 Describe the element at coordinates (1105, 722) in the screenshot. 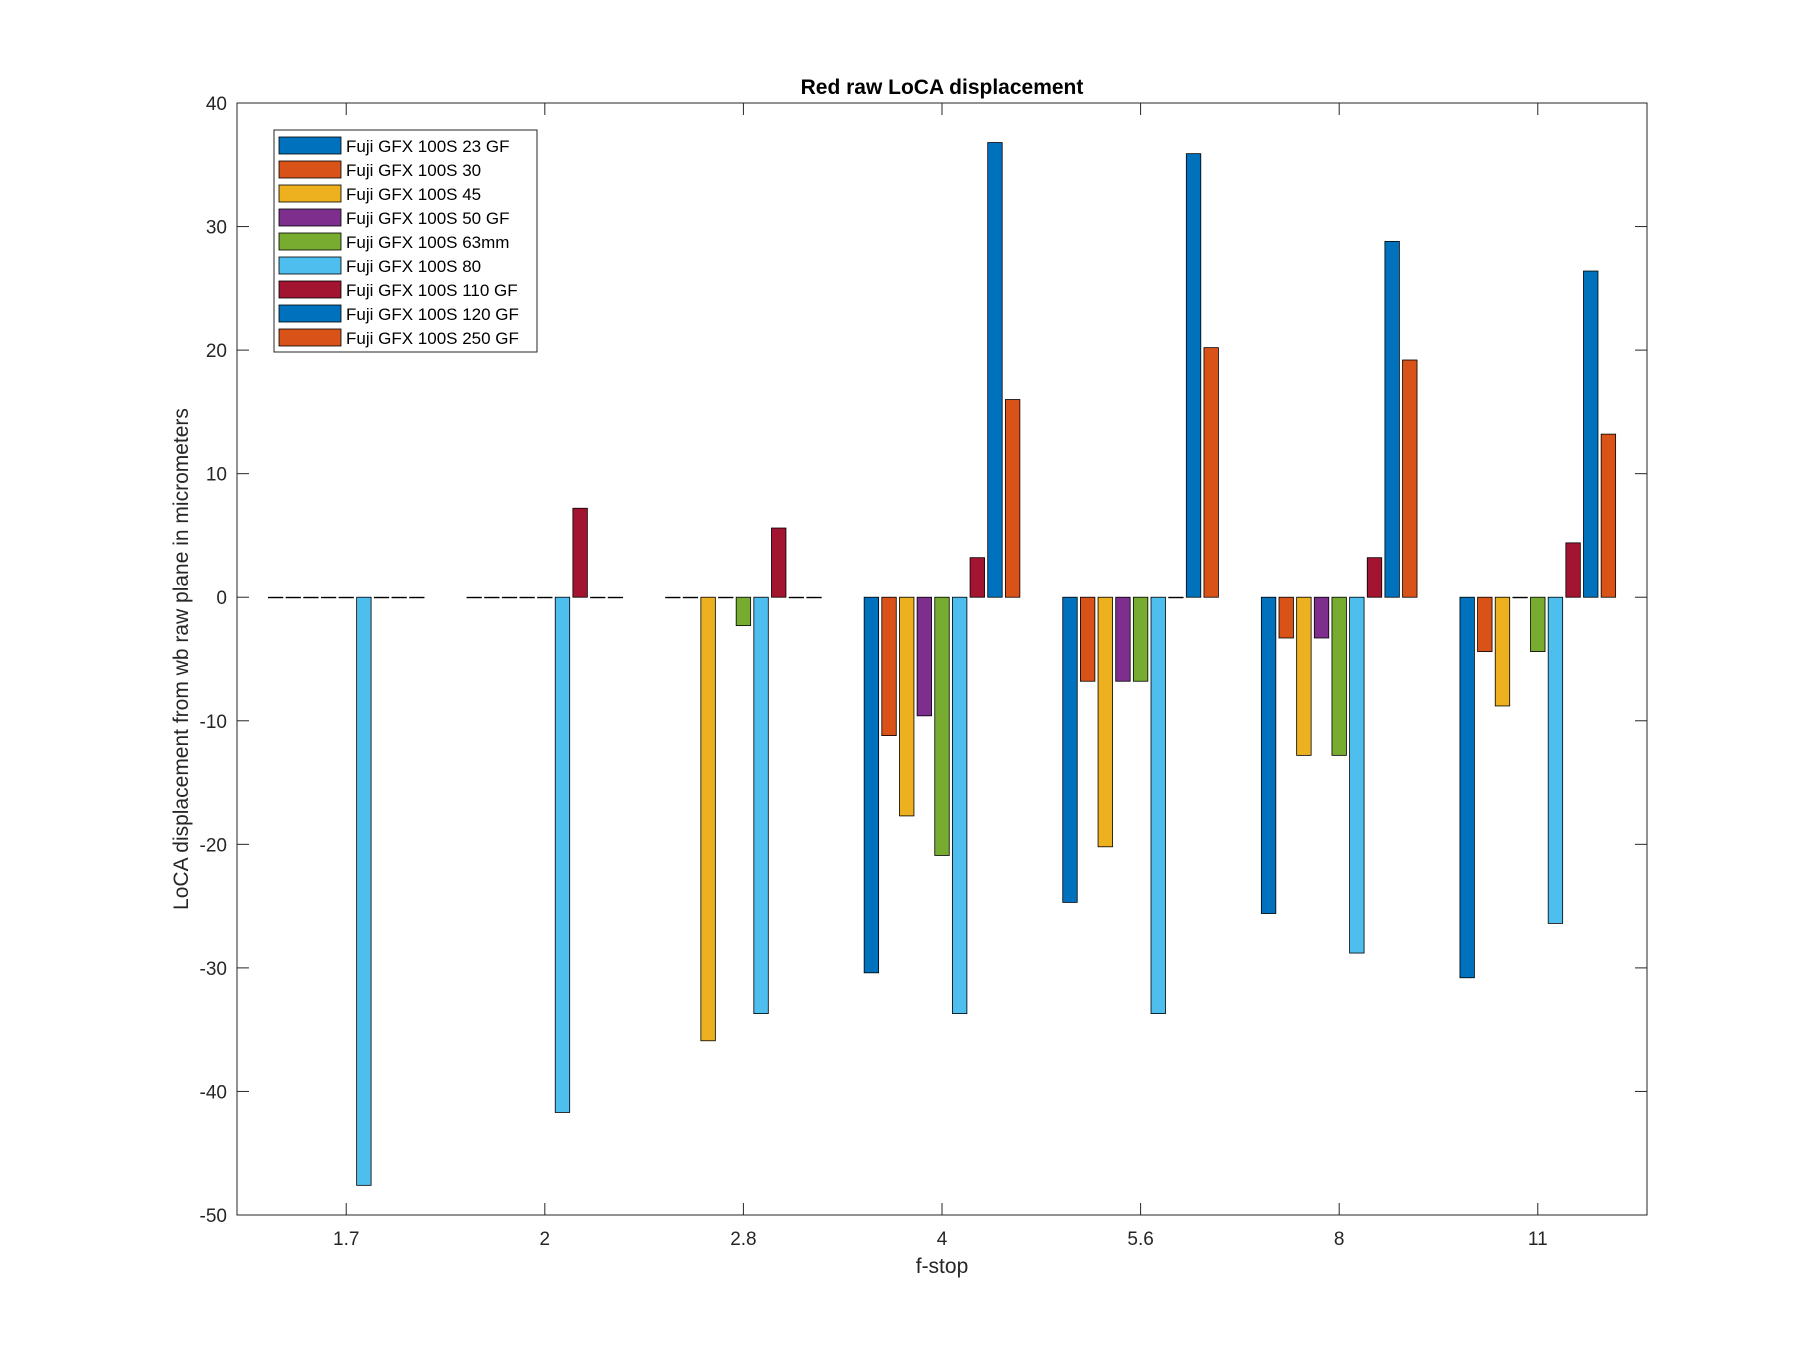

I see `bar-series-3-fstop-5.6` at that location.